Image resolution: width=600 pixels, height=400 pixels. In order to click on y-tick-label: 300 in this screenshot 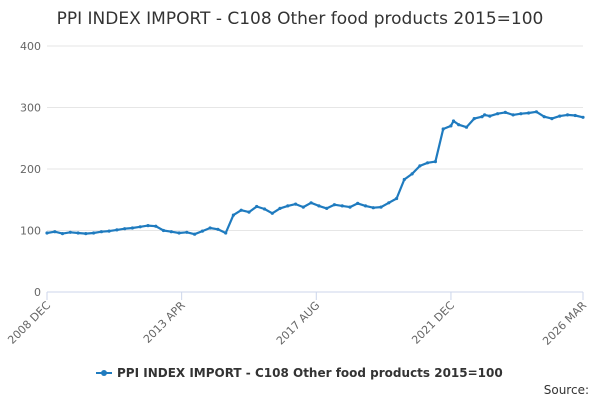, I will do `click(30, 108)`.